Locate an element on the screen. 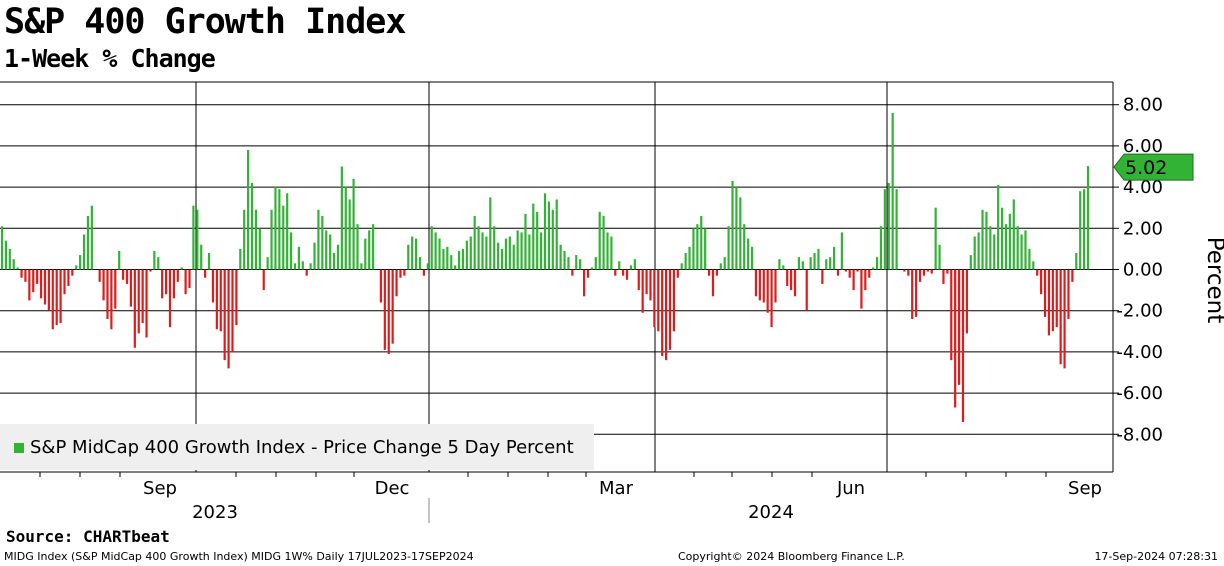  year-label: 2024 is located at coordinates (771, 512).